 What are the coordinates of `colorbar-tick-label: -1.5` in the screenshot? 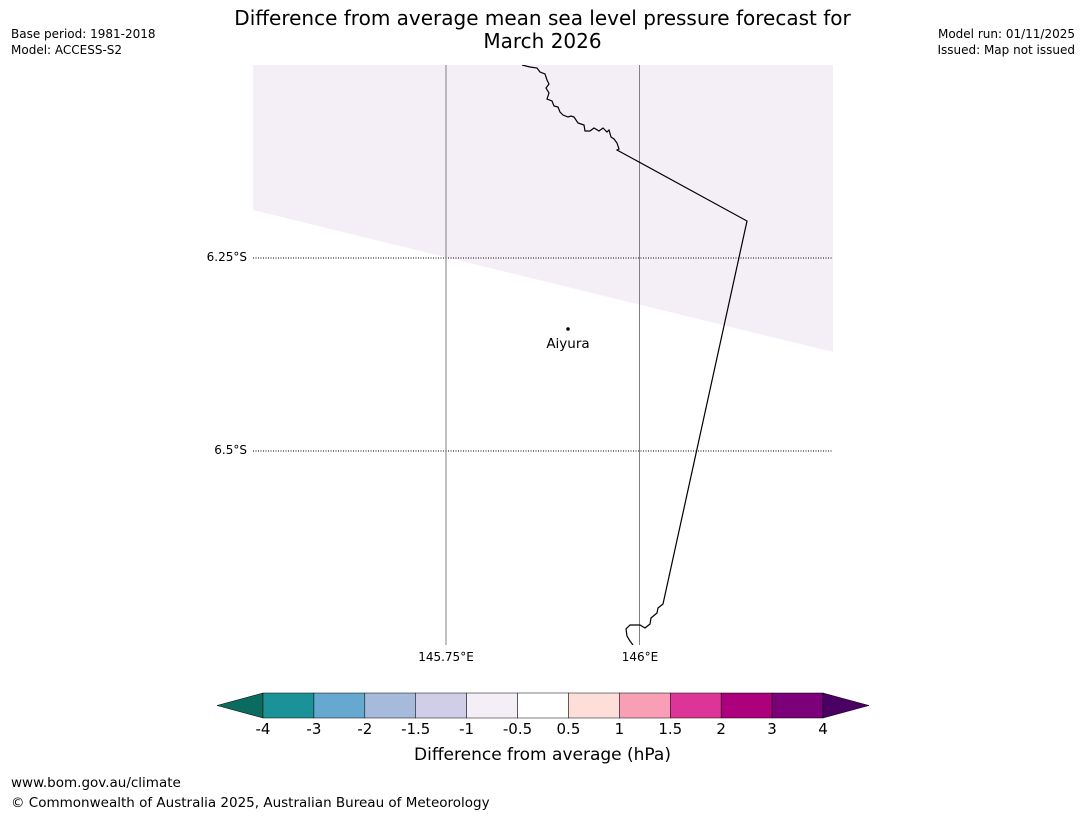 It's located at (416, 729).